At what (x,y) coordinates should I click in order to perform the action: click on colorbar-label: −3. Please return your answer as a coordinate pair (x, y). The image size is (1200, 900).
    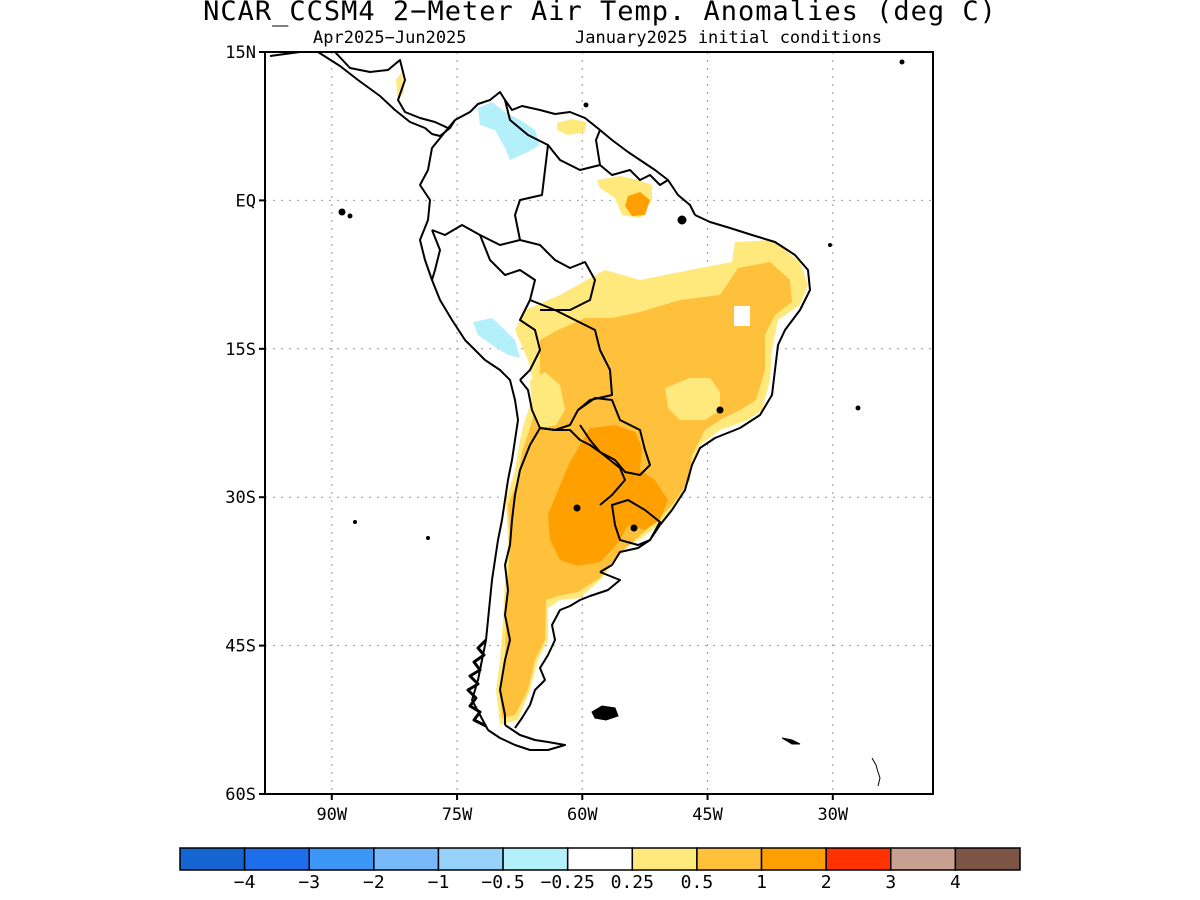
    Looking at the image, I should click on (309, 882).